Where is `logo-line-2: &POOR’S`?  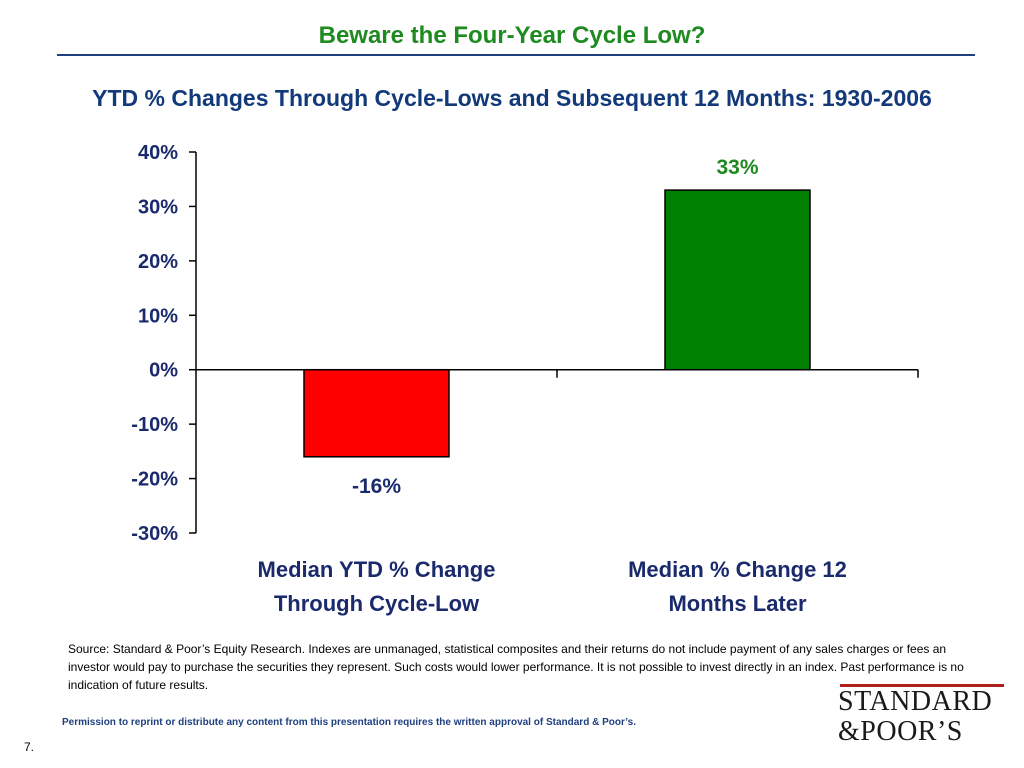 logo-line-2: &POOR’S is located at coordinates (900, 731).